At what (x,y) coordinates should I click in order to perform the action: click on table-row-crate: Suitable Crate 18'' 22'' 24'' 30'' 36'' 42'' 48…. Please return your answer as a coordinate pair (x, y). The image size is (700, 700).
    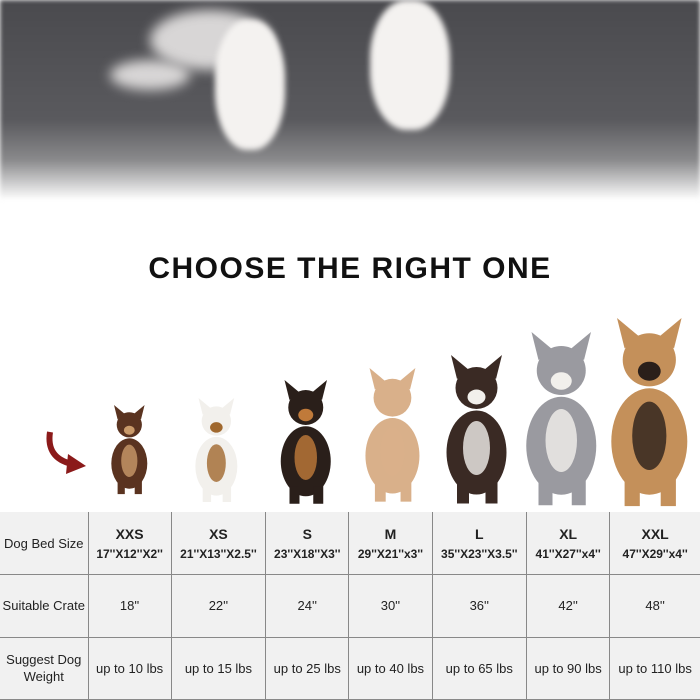
    Looking at the image, I should click on (350, 606).